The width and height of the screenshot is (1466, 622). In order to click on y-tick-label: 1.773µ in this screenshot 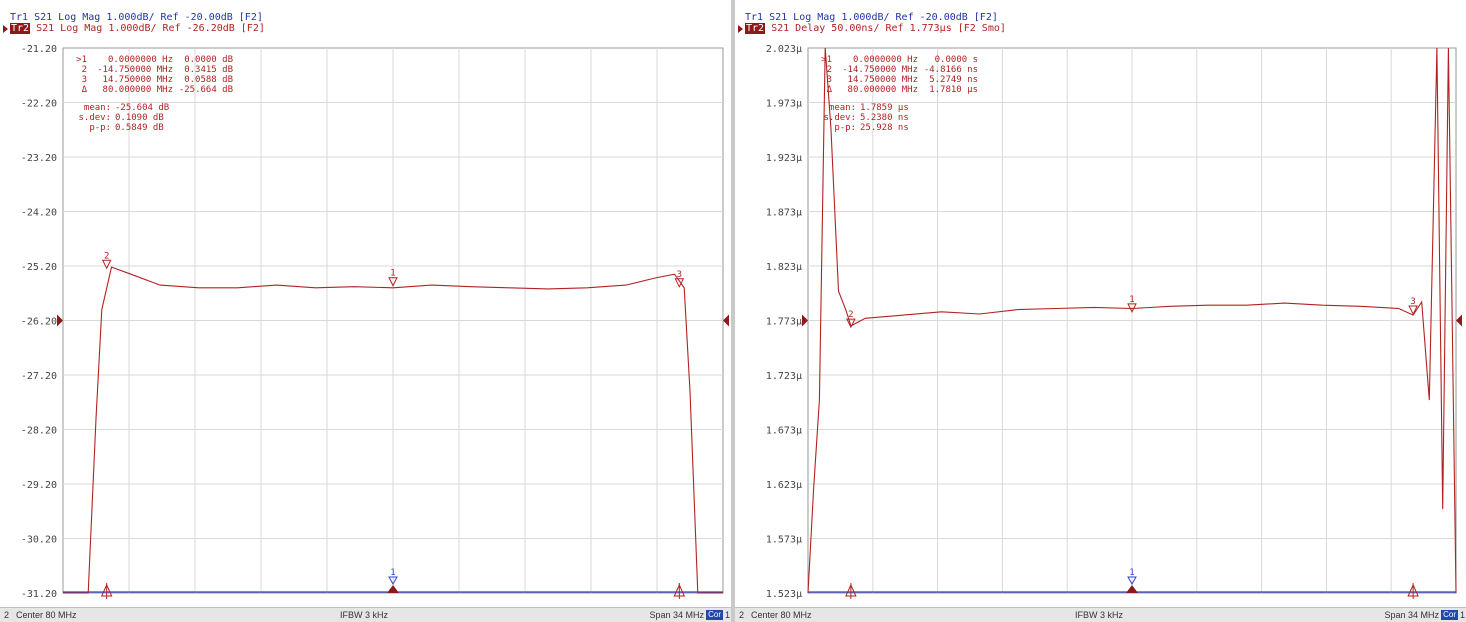, I will do `click(784, 322)`.